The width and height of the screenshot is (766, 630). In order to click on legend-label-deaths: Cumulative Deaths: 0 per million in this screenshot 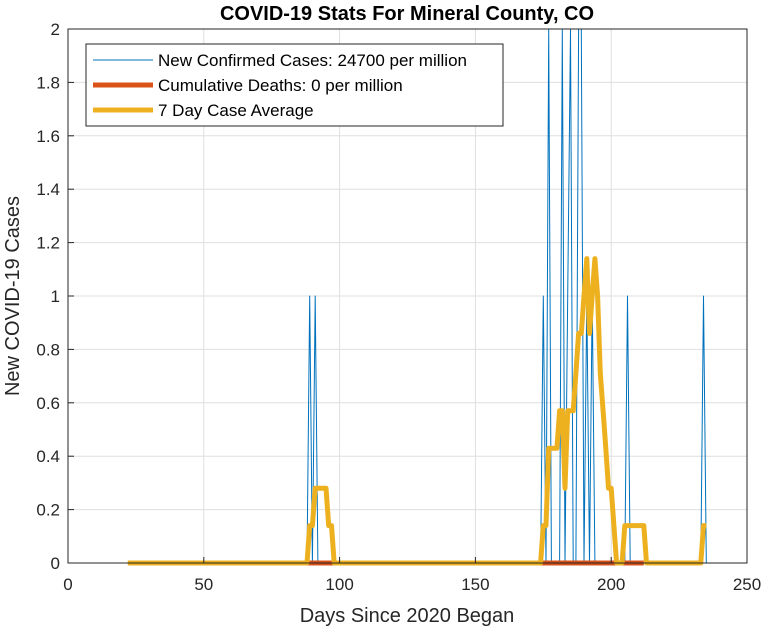, I will do `click(280, 85)`.